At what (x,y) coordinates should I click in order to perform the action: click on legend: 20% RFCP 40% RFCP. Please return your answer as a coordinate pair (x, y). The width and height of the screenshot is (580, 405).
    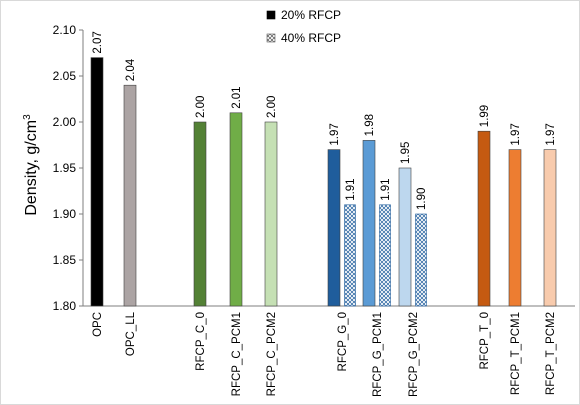
    Looking at the image, I should click on (303, 26).